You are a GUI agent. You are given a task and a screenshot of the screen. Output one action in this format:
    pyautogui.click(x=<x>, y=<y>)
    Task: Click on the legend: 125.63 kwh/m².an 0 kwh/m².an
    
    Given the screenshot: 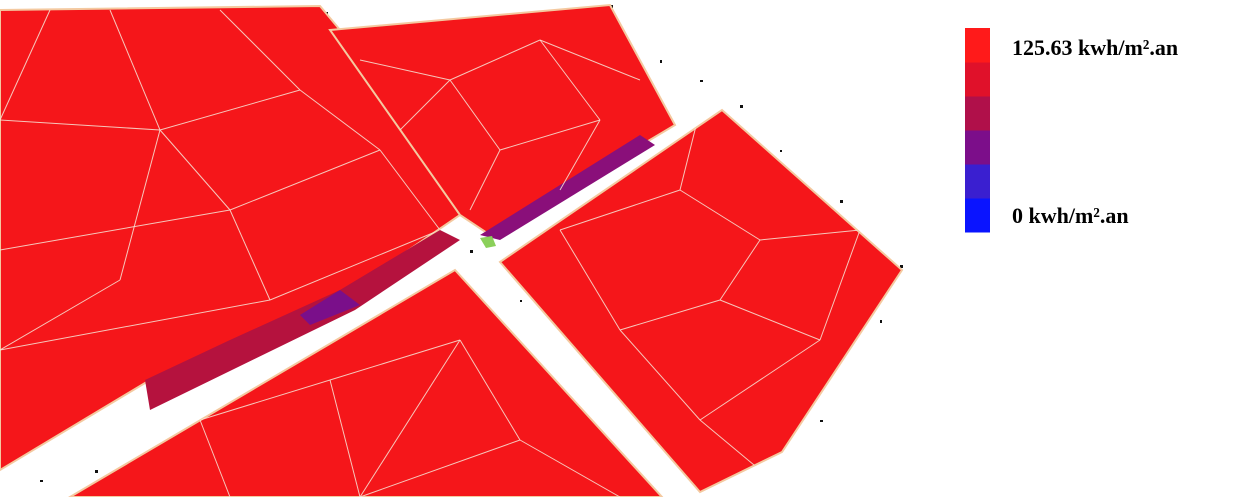 What is the action you would take?
    pyautogui.click(x=1071, y=130)
    